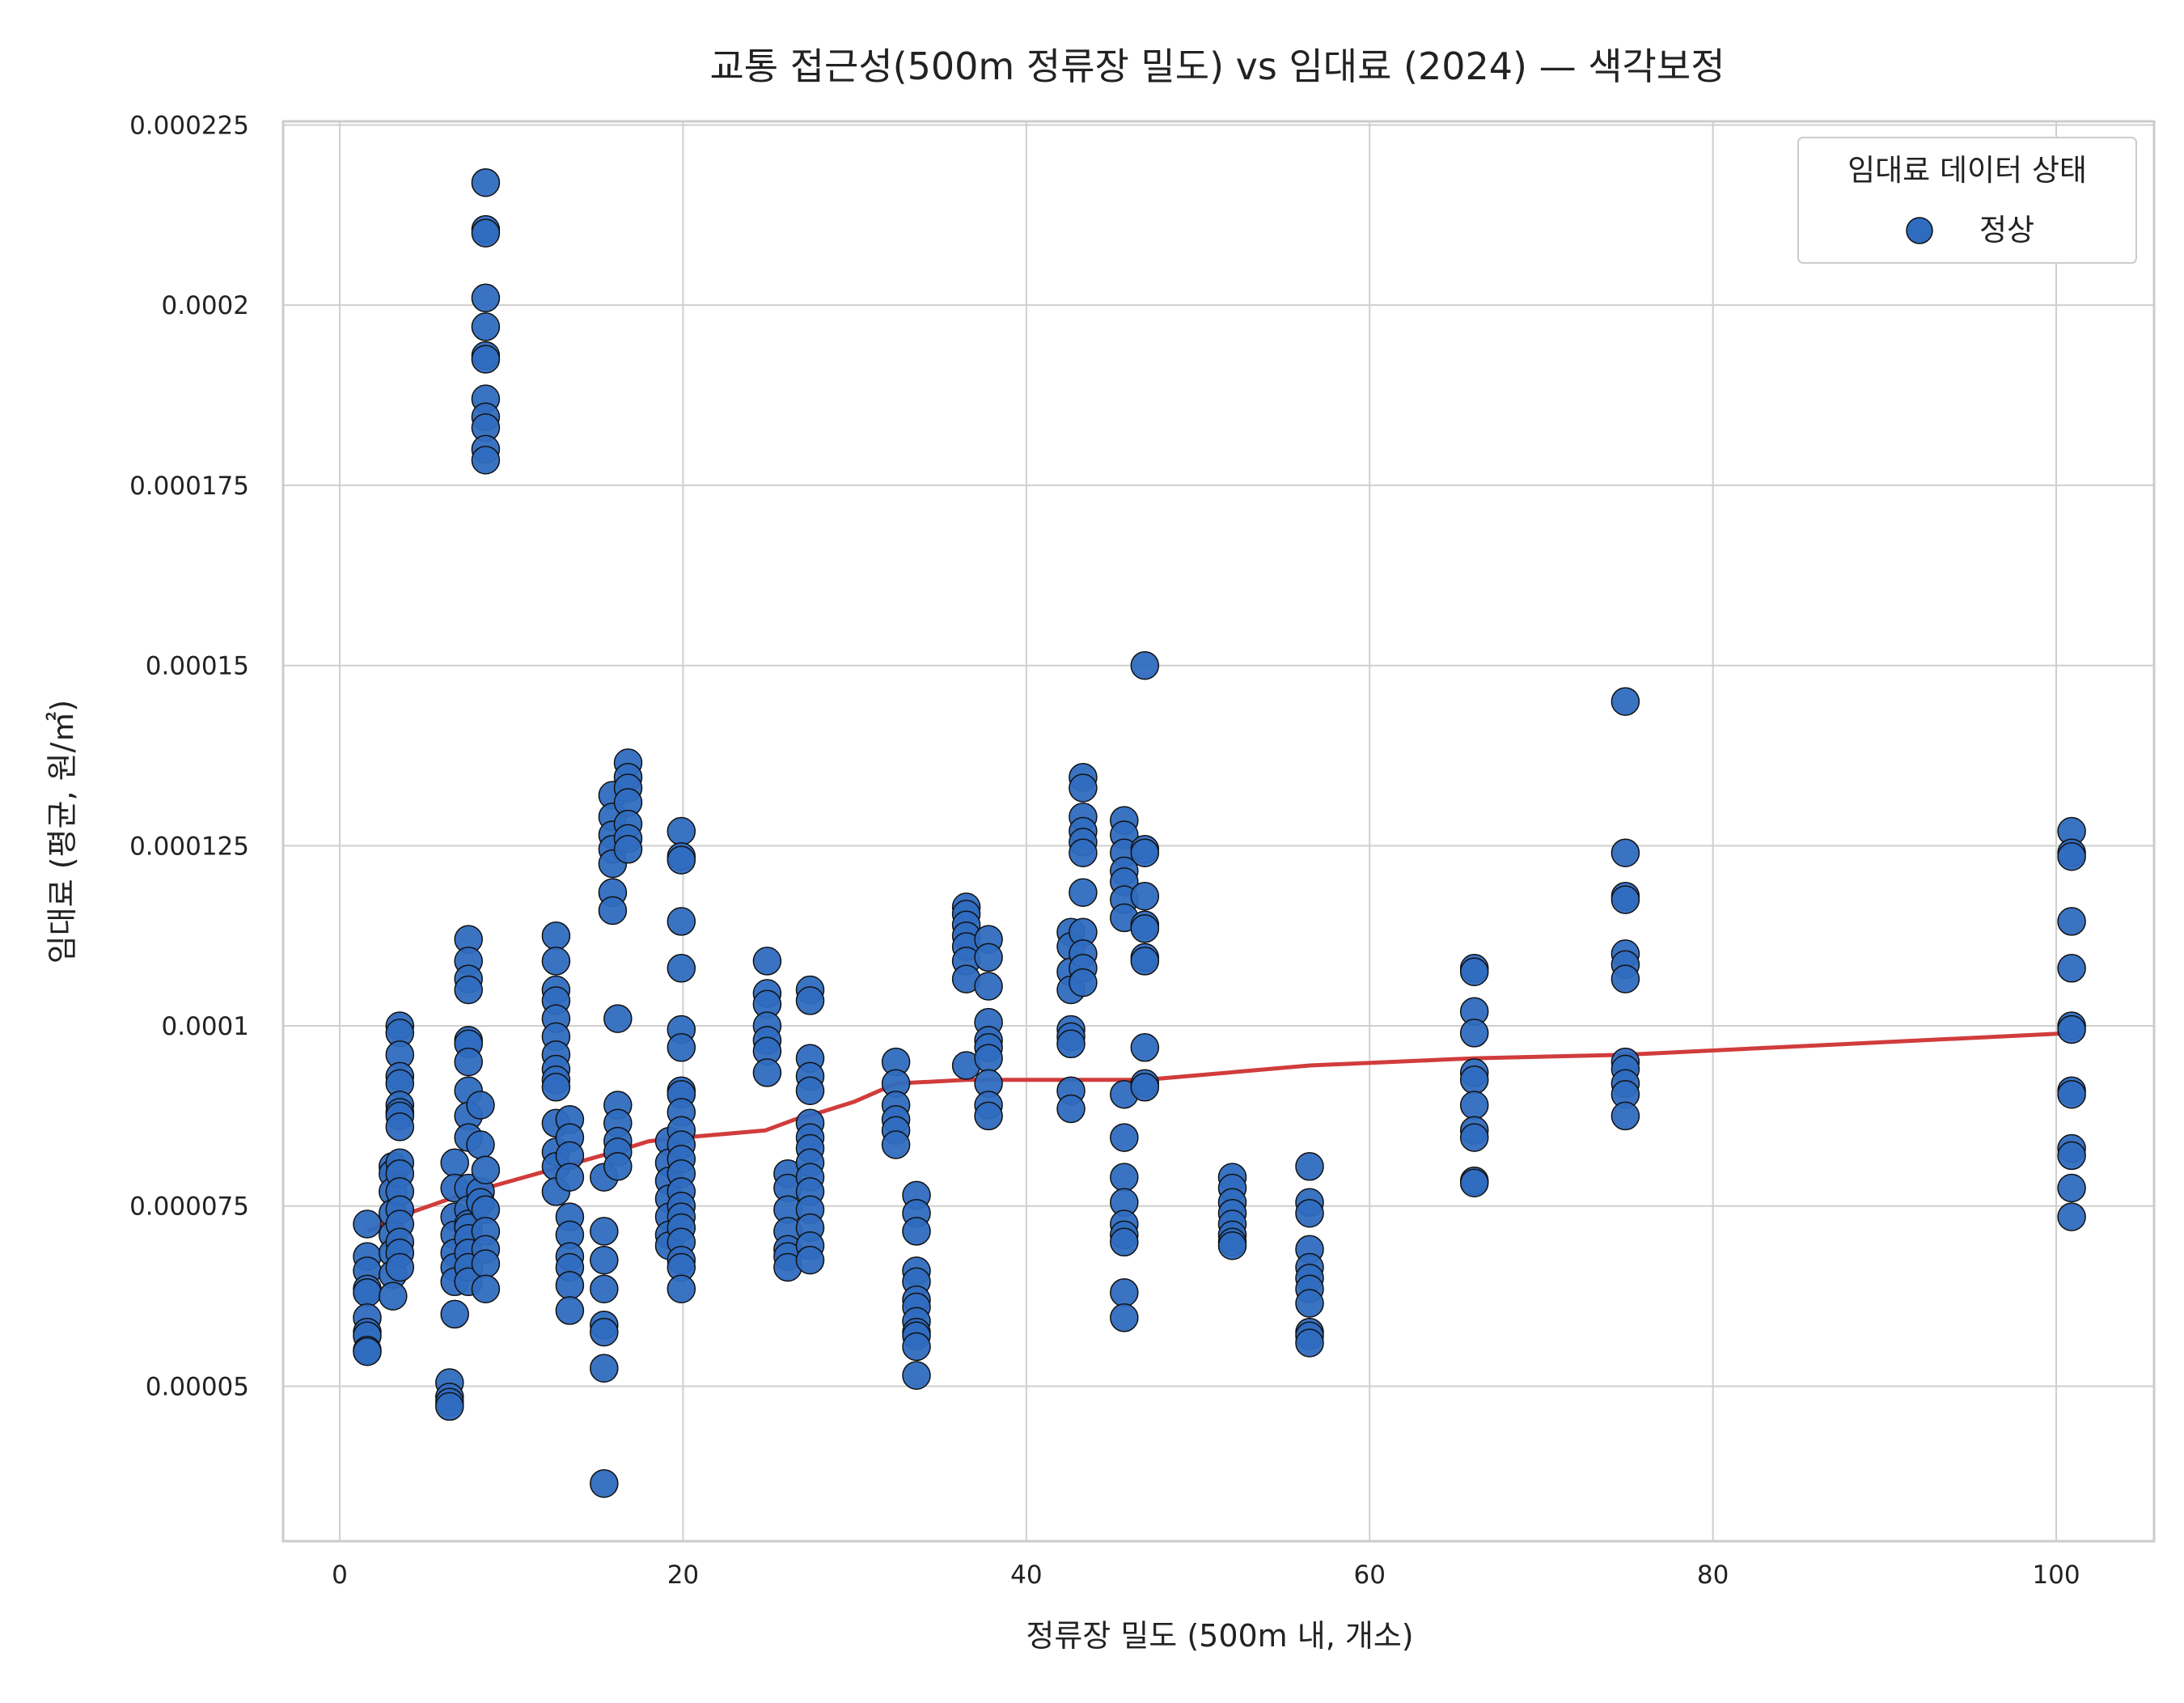 The image size is (2184, 1703). I want to click on legend-marker, so click(1919, 231).